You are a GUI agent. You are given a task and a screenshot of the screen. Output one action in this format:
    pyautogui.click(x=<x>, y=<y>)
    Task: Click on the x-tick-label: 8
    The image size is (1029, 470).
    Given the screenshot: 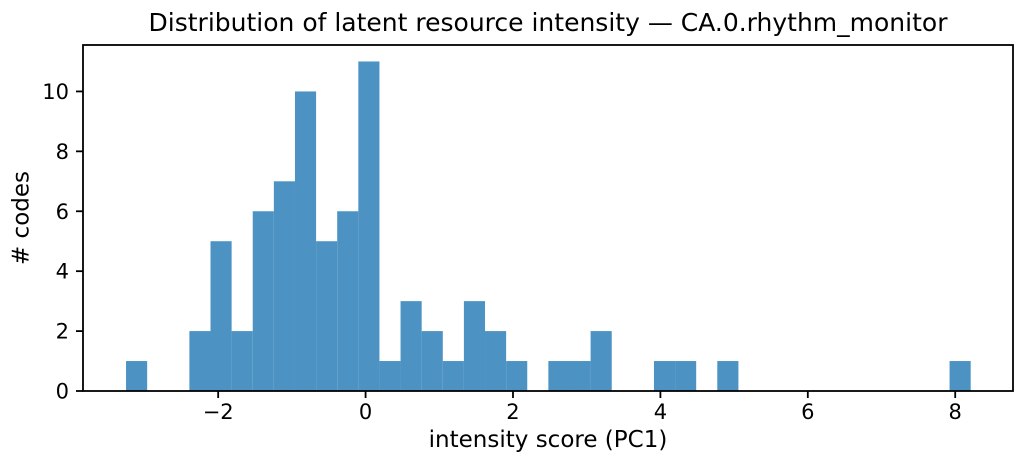 What is the action you would take?
    pyautogui.click(x=955, y=412)
    